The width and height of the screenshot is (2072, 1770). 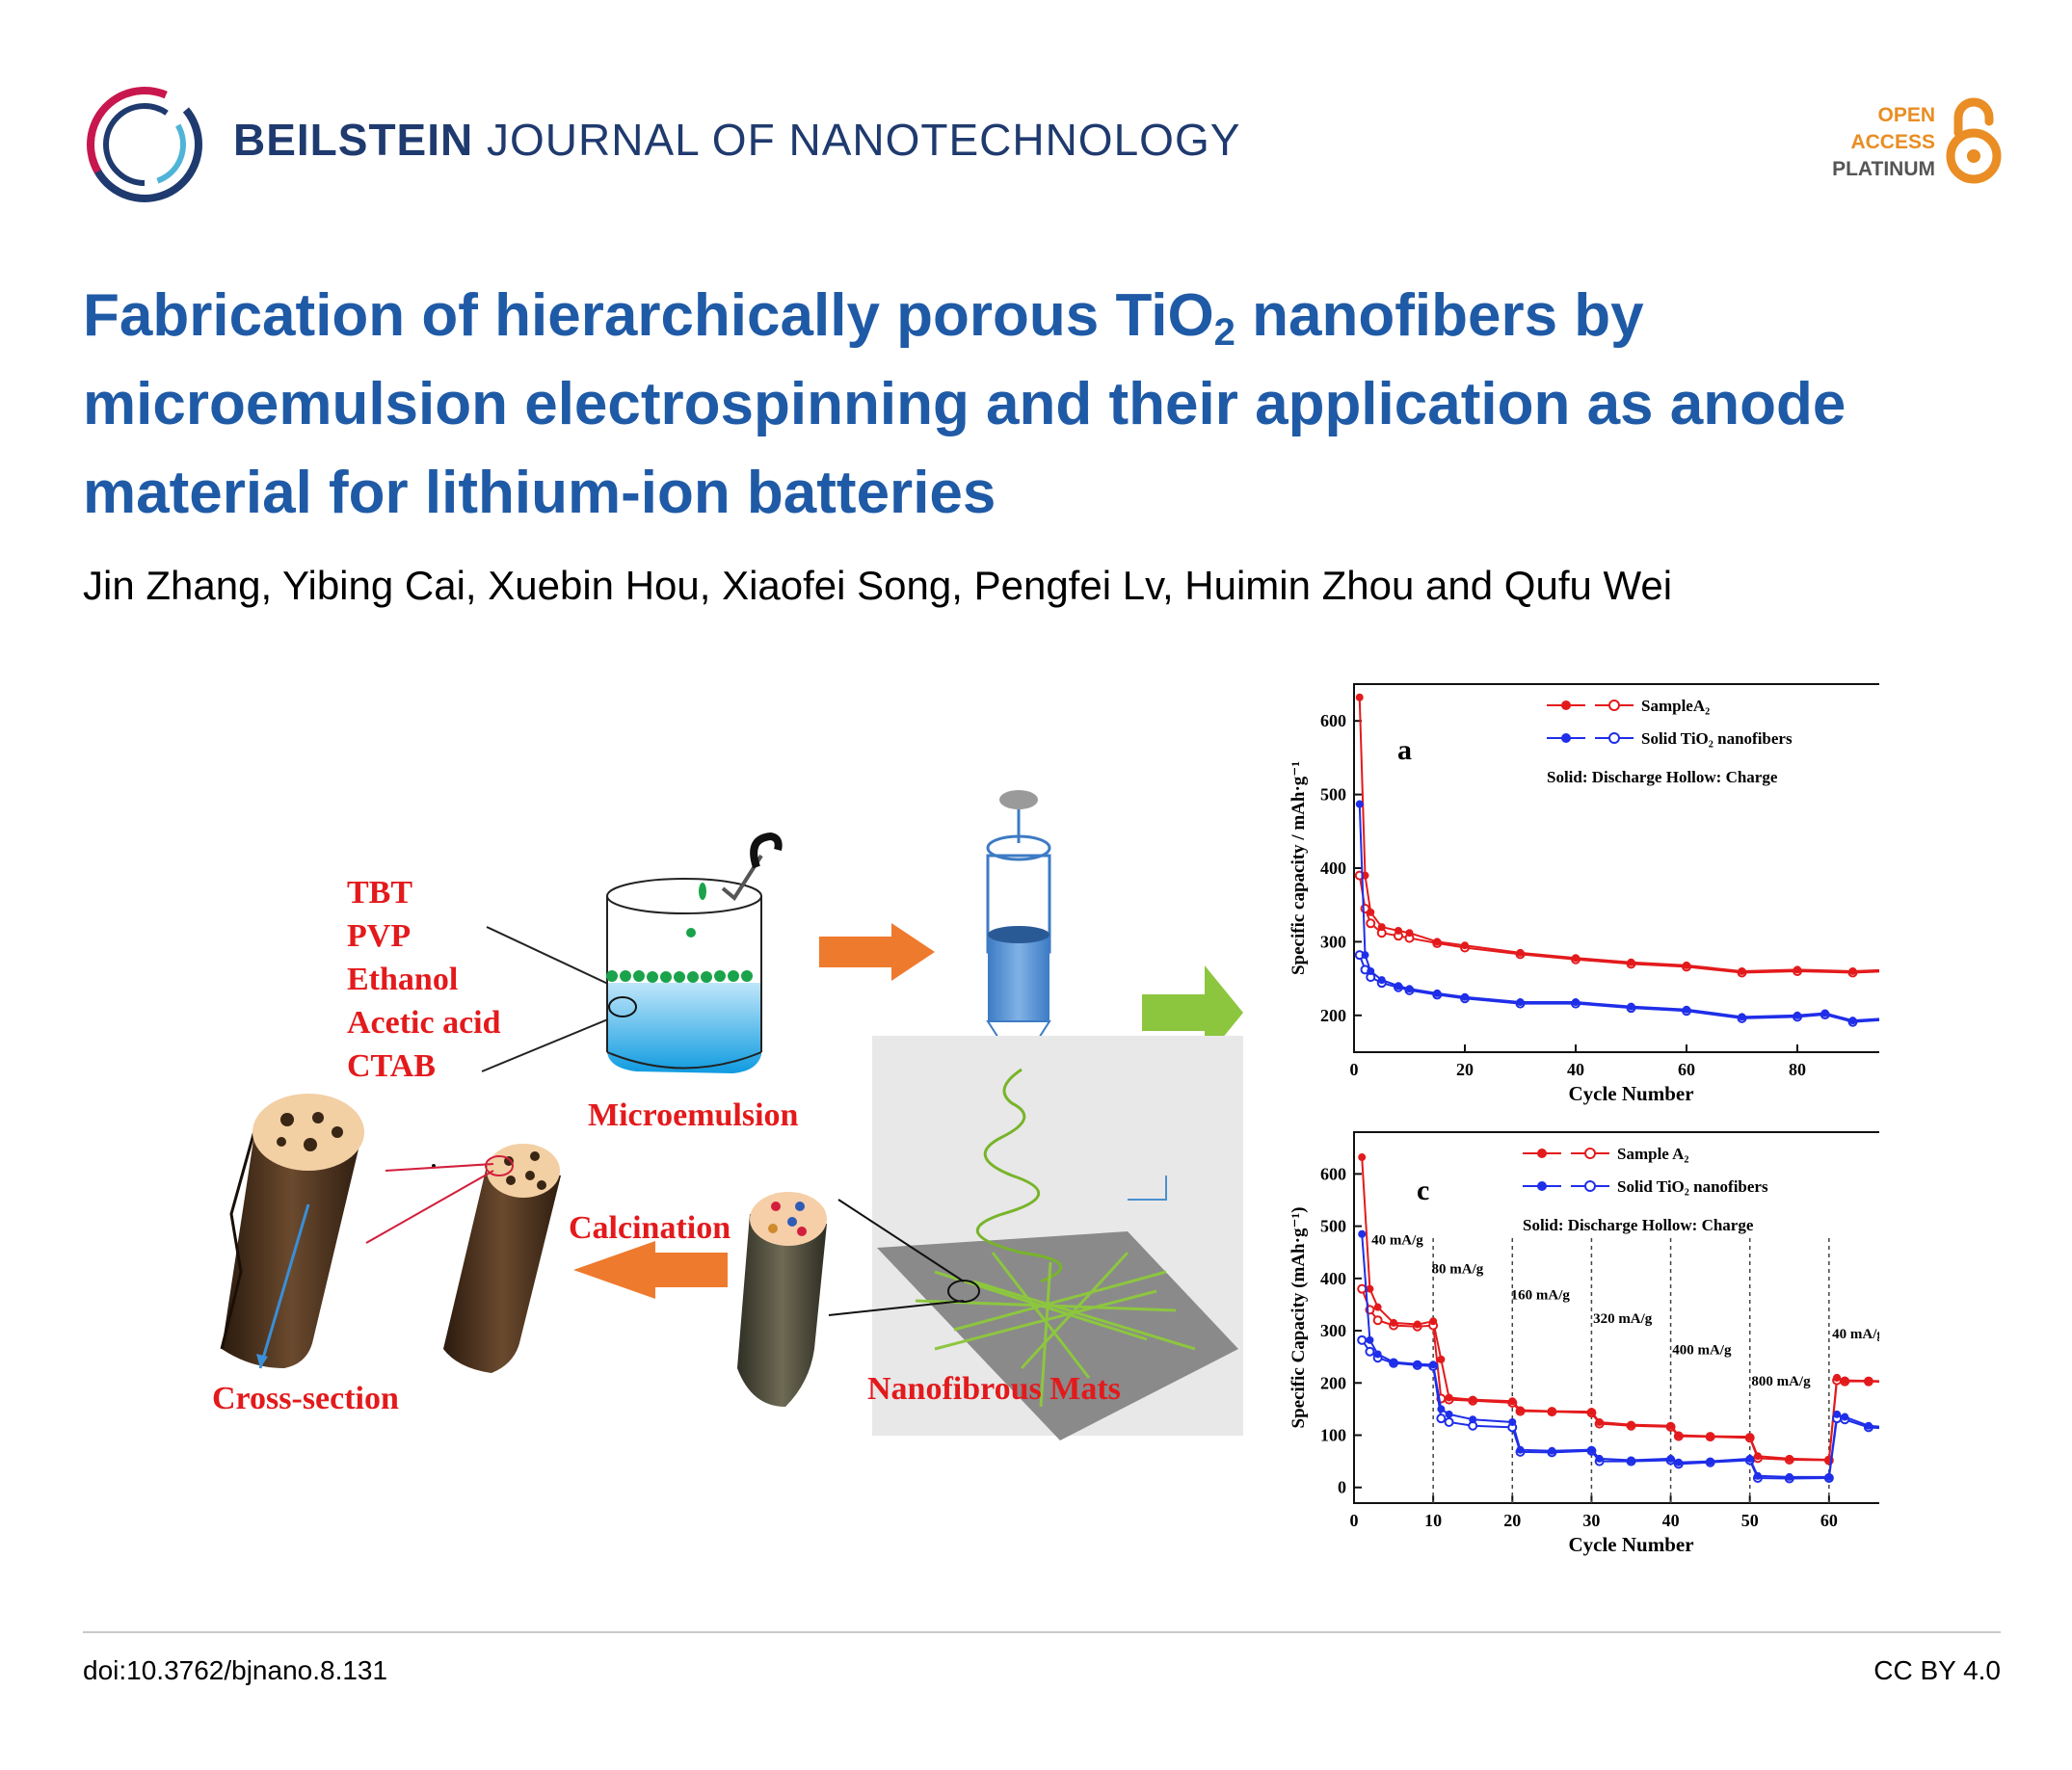 I want to click on title-subscript: 2, so click(x=1224, y=332).